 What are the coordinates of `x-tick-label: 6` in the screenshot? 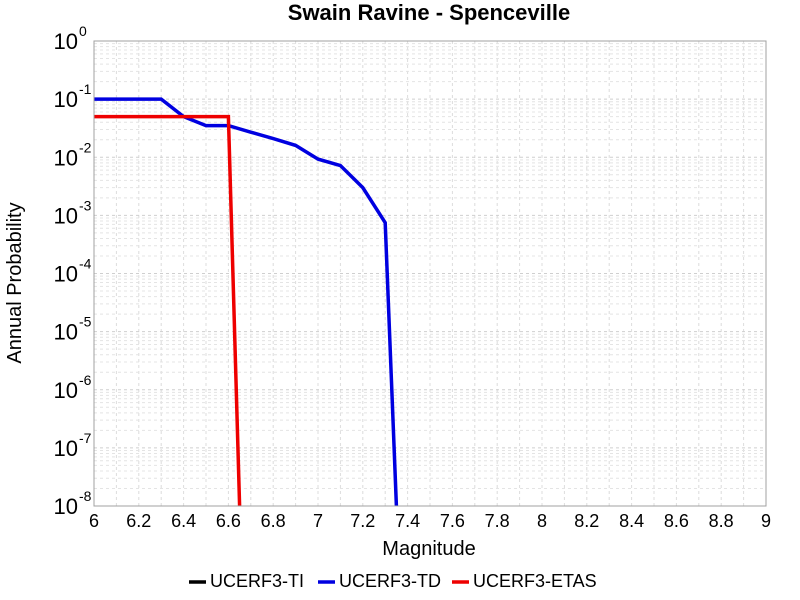 It's located at (94, 521).